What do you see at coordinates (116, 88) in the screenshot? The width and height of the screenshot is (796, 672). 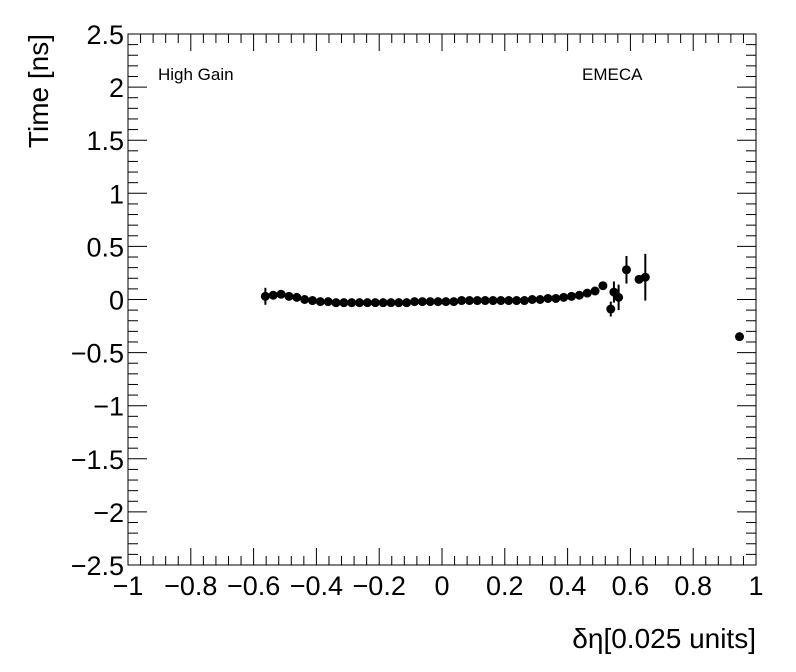 I see `y-tick-label: 2` at bounding box center [116, 88].